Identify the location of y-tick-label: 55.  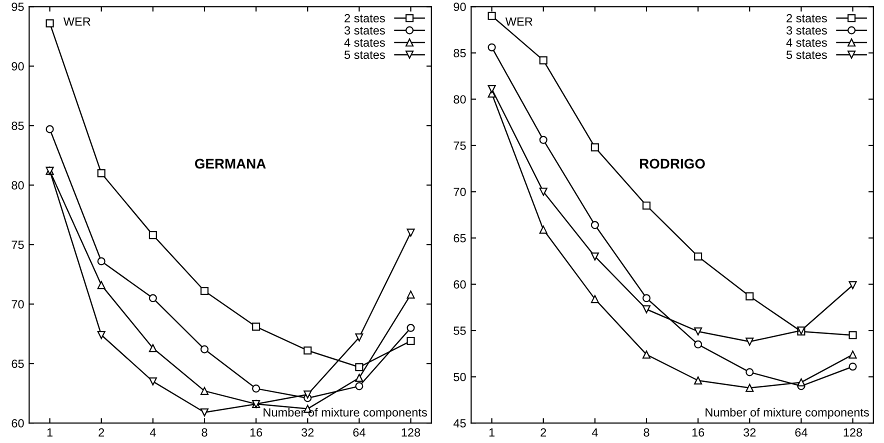
(460, 330).